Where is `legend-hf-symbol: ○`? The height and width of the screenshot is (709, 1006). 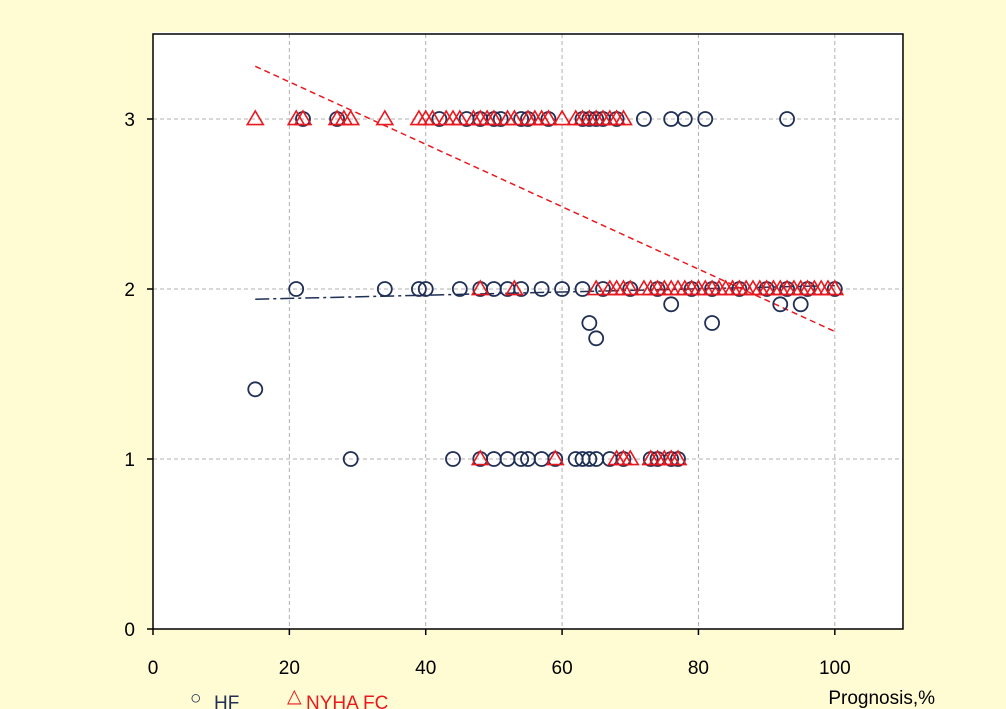
legend-hf-symbol: ○ is located at coordinates (195, 698).